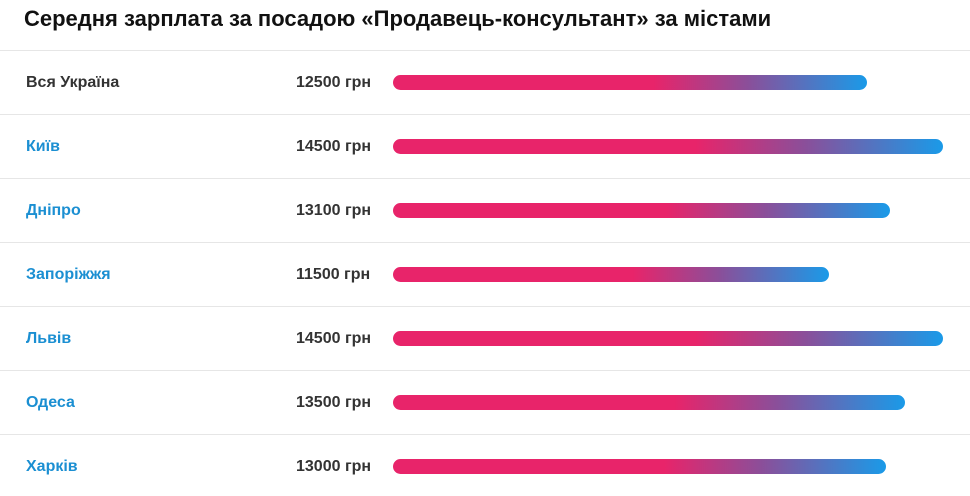 This screenshot has height=496, width=970. Describe the element at coordinates (73, 82) in the screenshot. I see `city-label: Вся Україна` at that location.